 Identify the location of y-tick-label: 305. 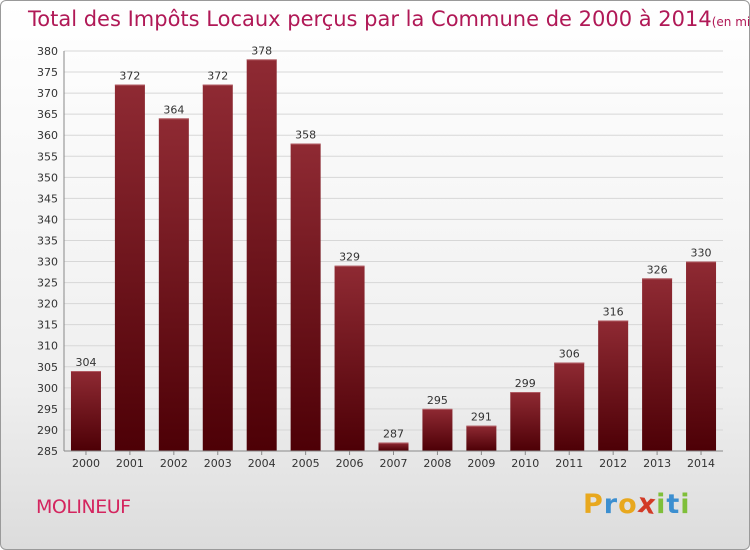
(47, 367).